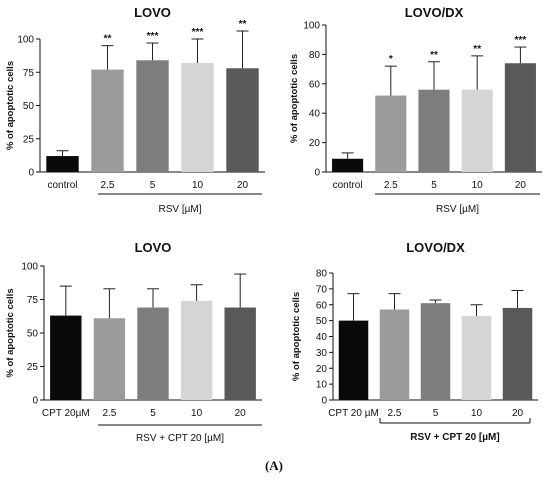 The image size is (550, 482). I want to click on significance-label: *, so click(391, 59).